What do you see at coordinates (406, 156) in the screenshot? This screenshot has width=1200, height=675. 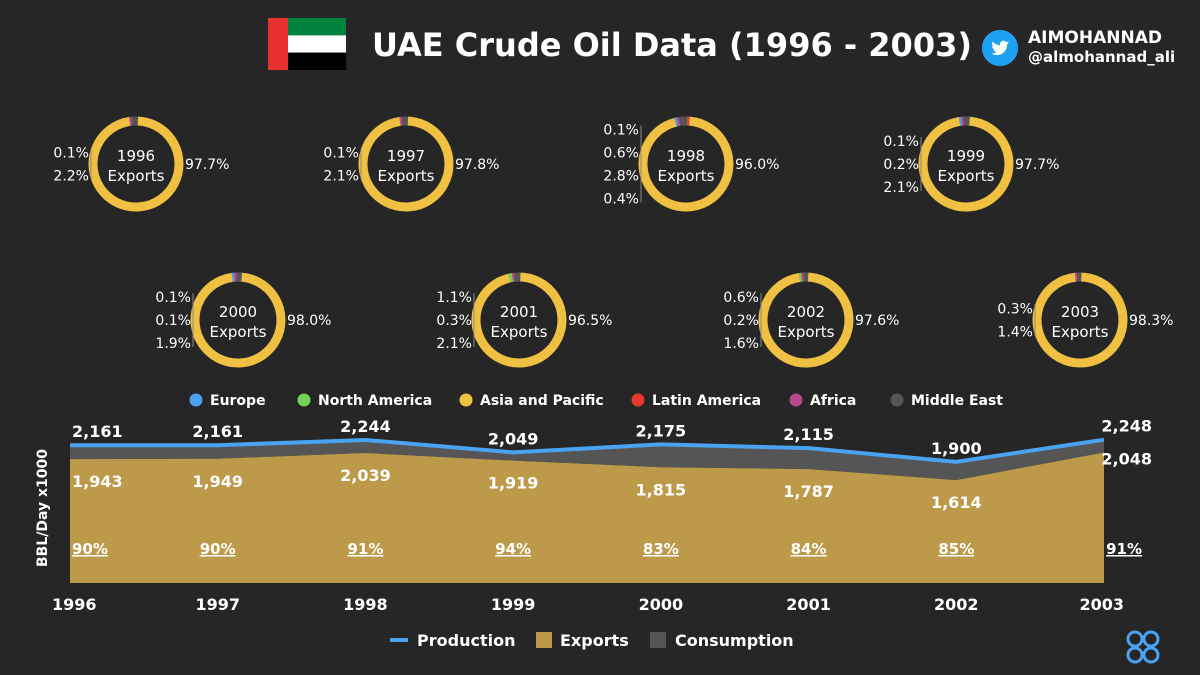 I see `donut-year-label: 1997` at bounding box center [406, 156].